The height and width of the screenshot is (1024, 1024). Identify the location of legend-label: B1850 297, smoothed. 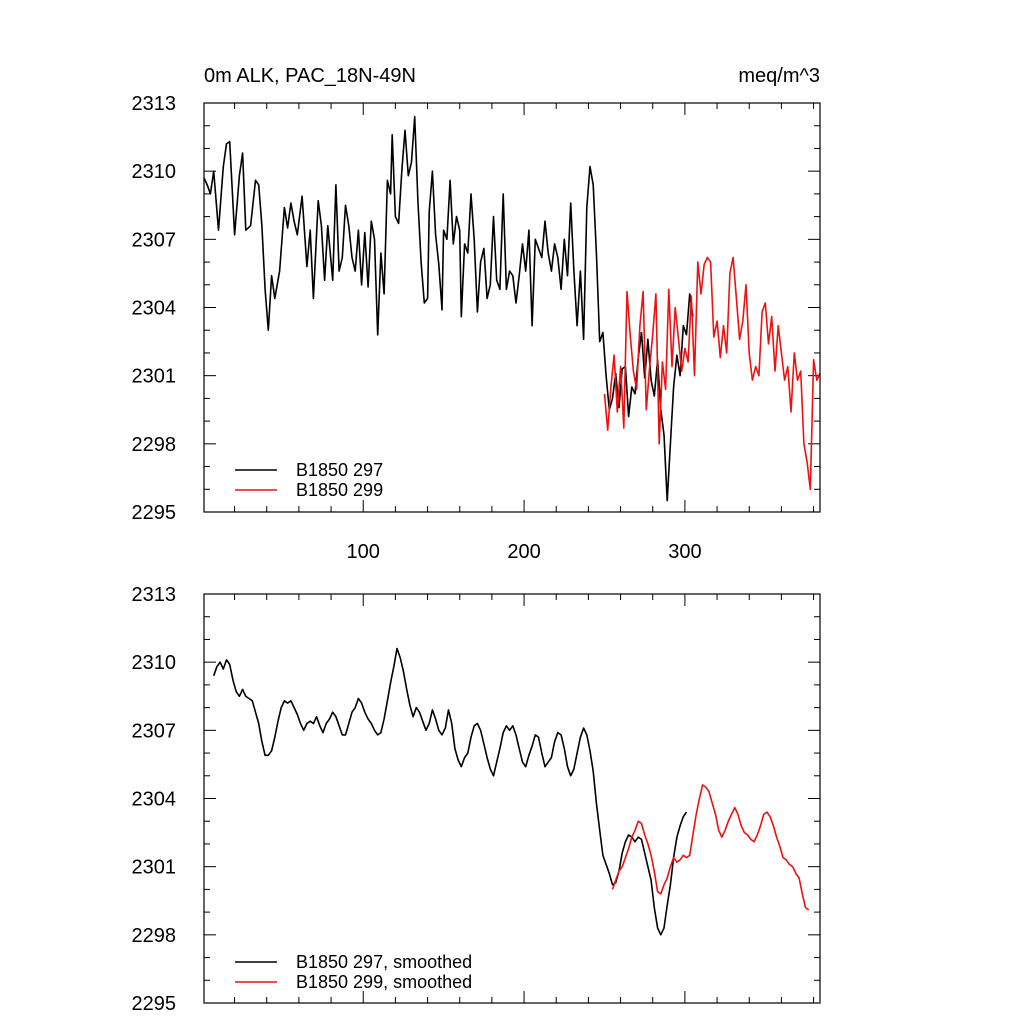
(384, 962).